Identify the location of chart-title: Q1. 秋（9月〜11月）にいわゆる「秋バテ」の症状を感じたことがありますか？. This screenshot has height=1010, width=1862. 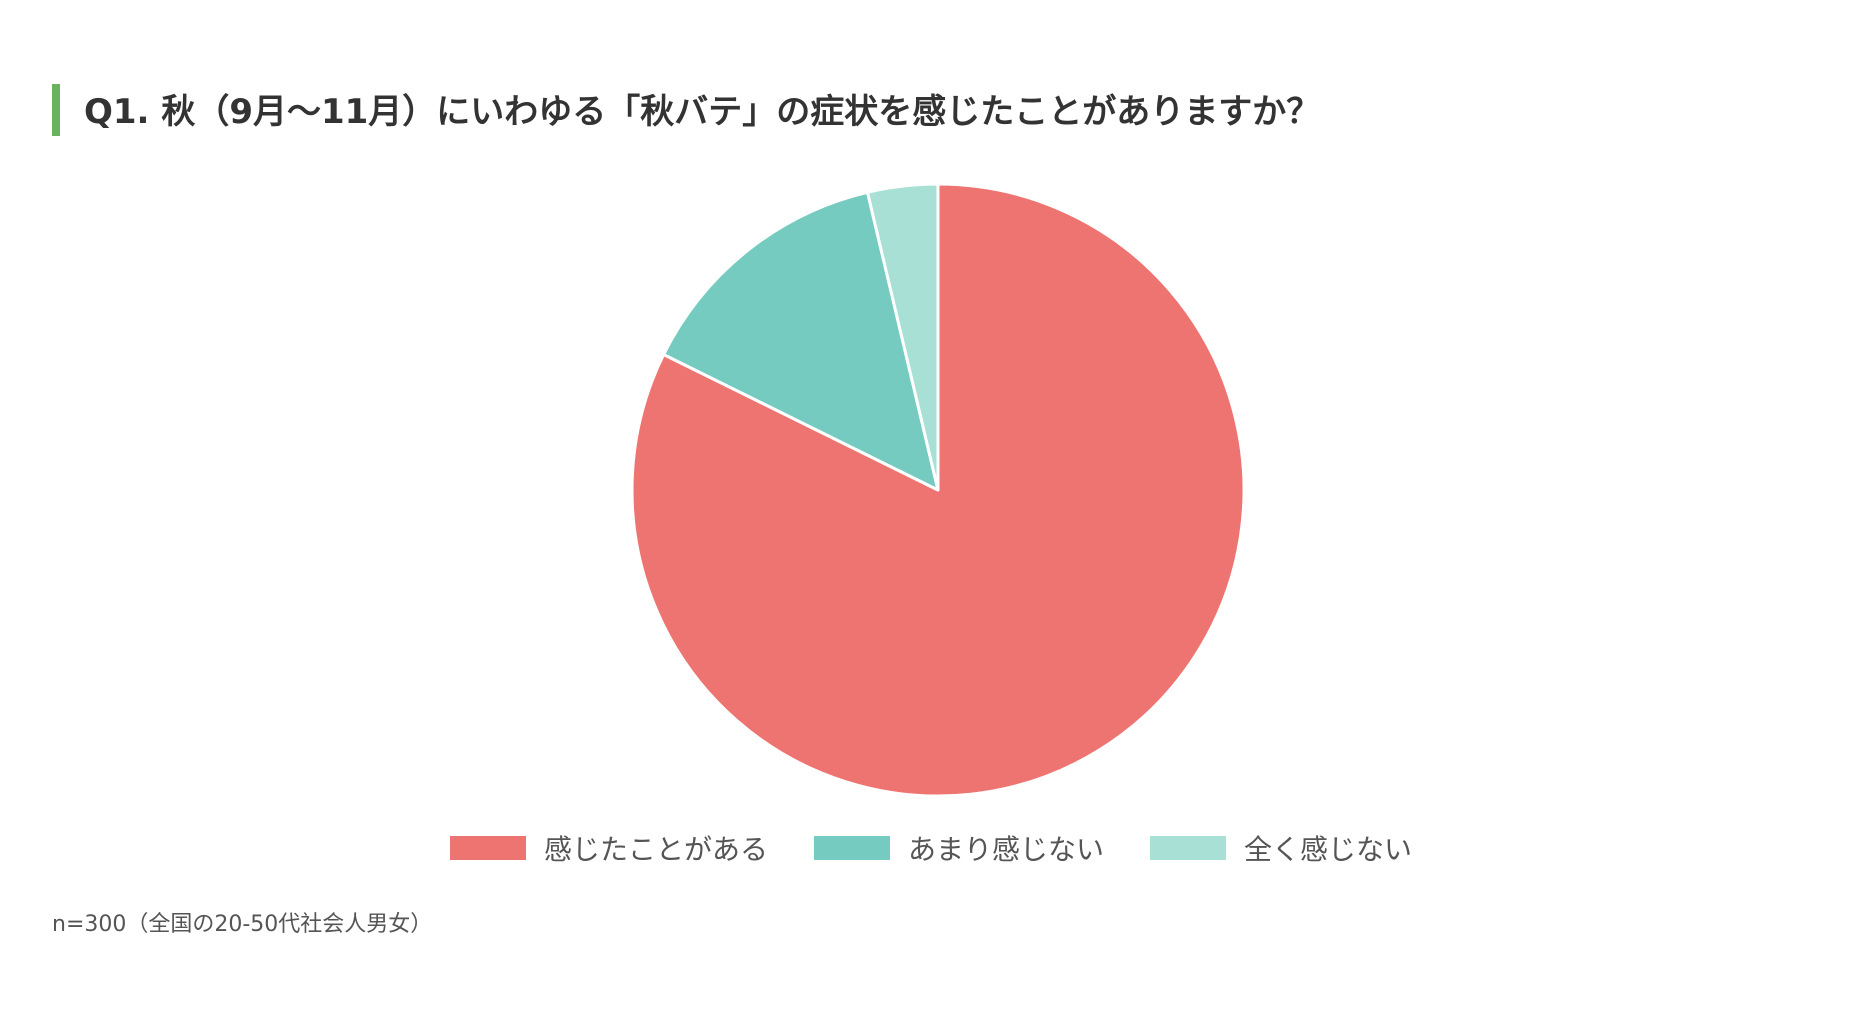
(702, 112).